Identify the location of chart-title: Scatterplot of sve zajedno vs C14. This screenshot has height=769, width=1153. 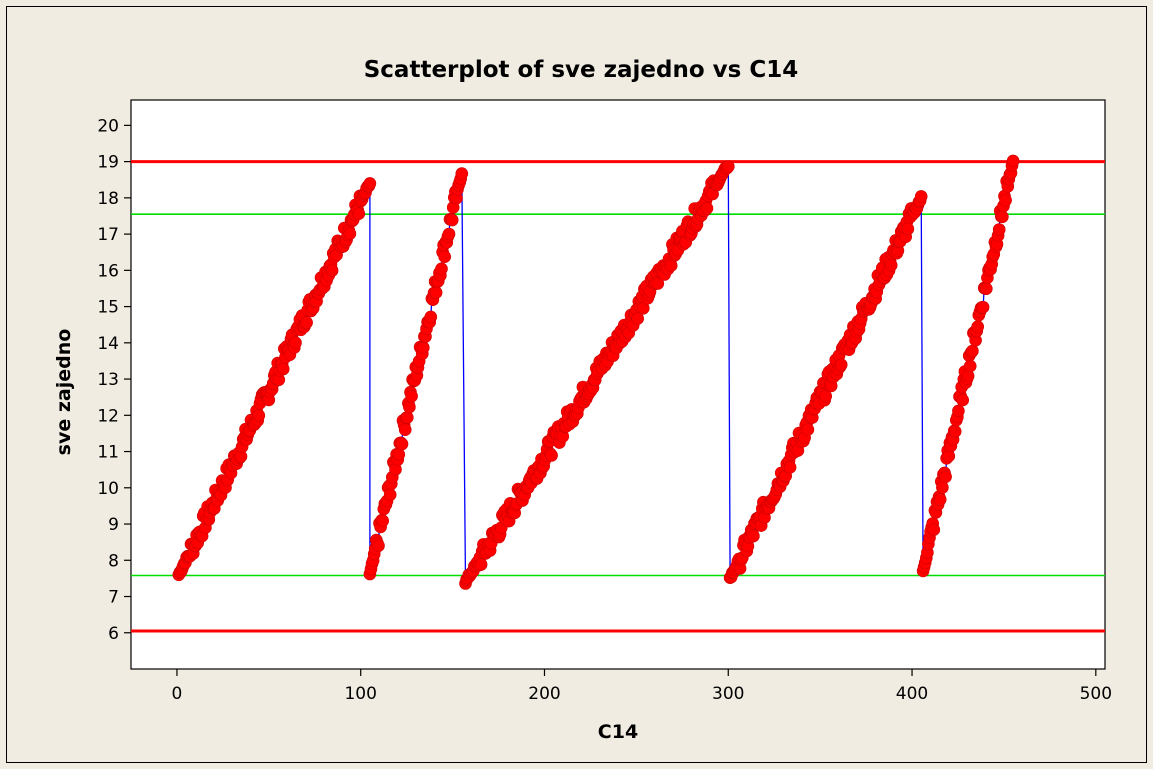
(581, 70).